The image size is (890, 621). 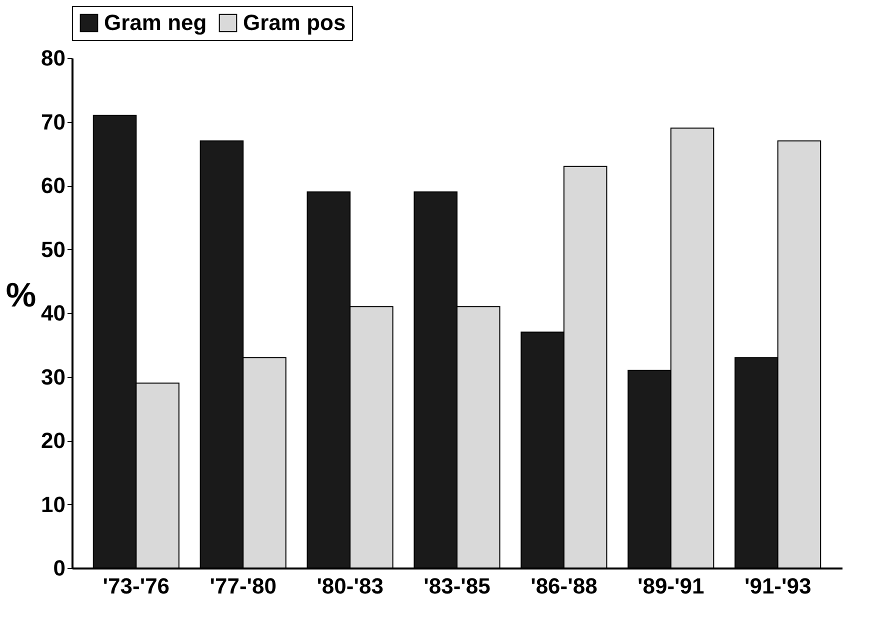 I want to click on x-tick-label: '86-'88, so click(x=564, y=586).